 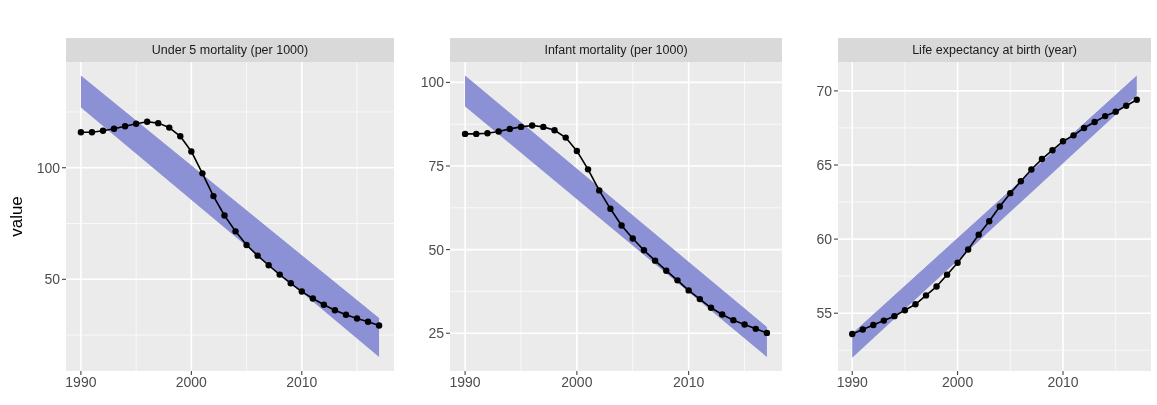 I want to click on y-tick-label: 65, so click(x=824, y=164).